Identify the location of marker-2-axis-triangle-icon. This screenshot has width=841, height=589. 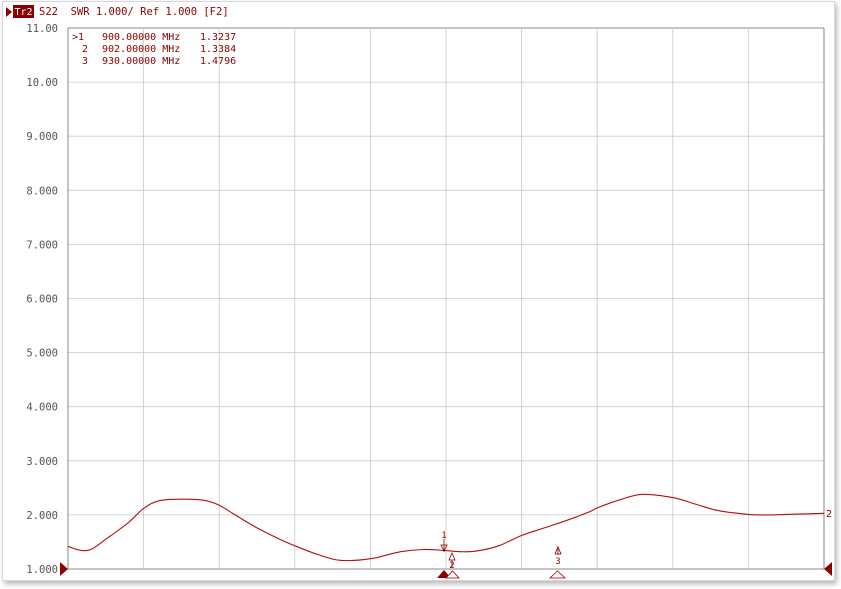
(452, 574).